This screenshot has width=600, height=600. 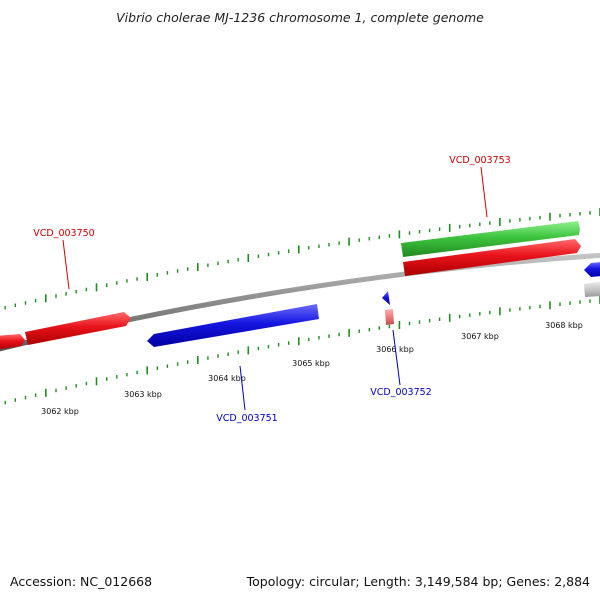 What do you see at coordinates (143, 394) in the screenshot?
I see `tick-label: 3063 kbp` at bounding box center [143, 394].